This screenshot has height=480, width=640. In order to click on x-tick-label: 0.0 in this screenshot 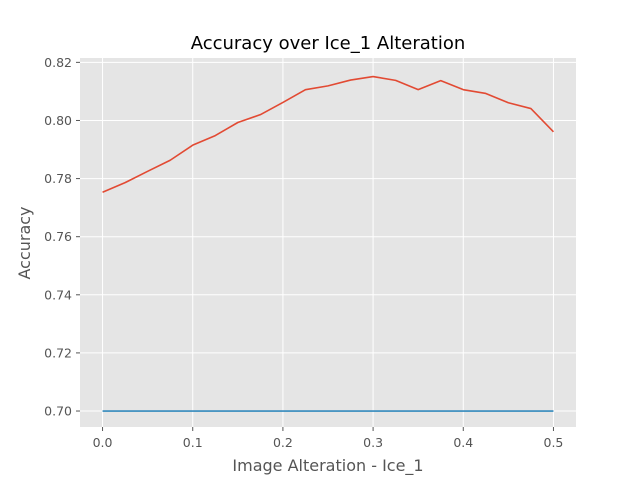, I will do `click(103, 442)`.